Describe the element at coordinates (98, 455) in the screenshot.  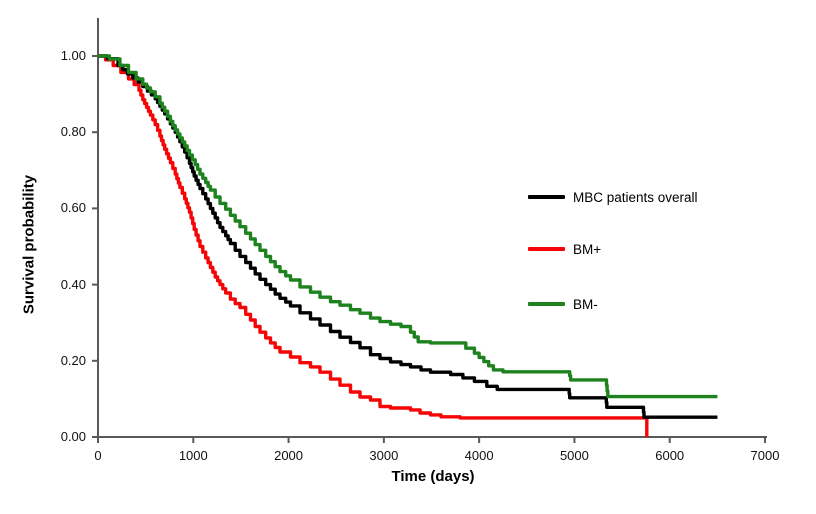
I see `x-tick-label: 0` at that location.